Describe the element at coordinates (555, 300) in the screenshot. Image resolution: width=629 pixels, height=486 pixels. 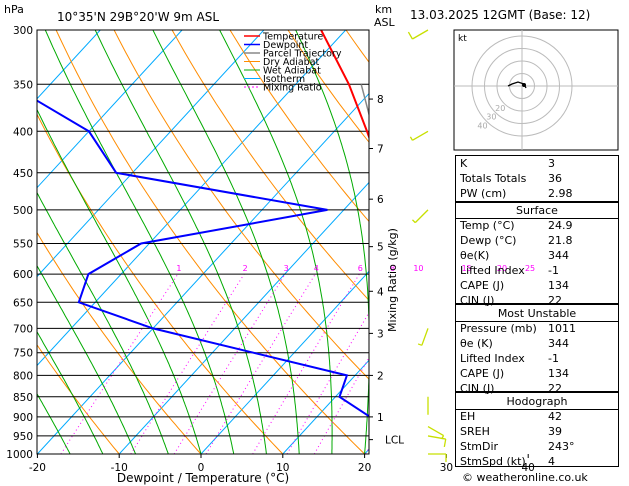
I see `surface-value: 22` at that location.